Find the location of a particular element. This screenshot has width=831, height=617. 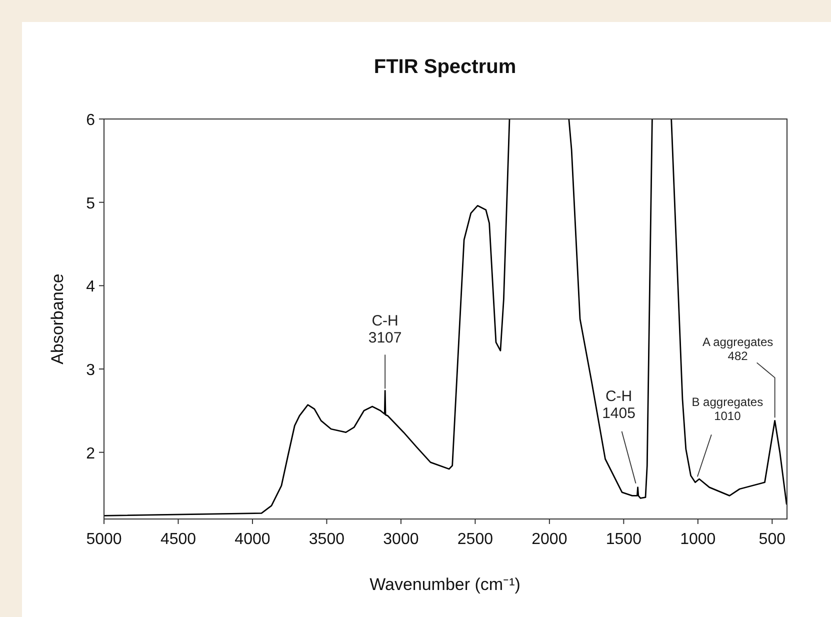

x-tick-label: 500 is located at coordinates (772, 539).